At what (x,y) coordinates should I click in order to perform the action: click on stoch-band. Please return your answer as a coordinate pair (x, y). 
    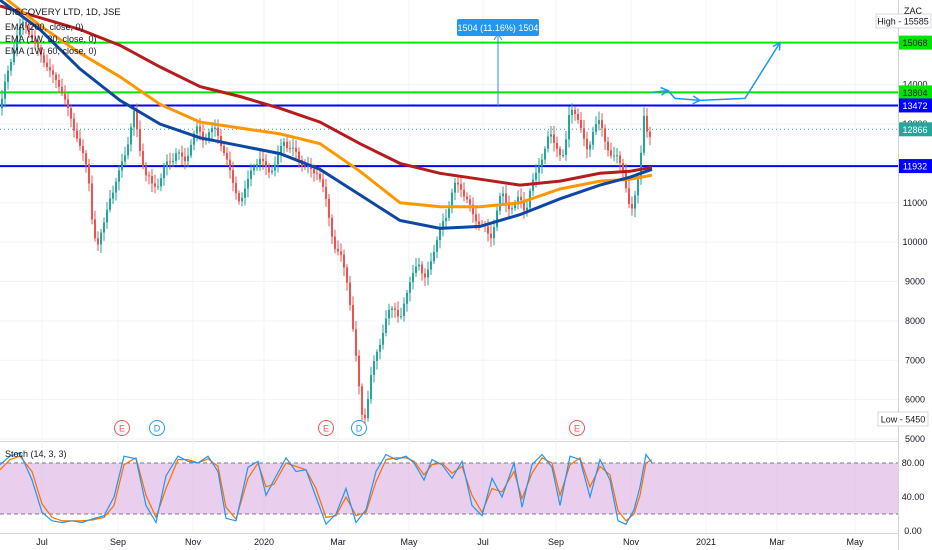
    Looking at the image, I should click on (449, 488).